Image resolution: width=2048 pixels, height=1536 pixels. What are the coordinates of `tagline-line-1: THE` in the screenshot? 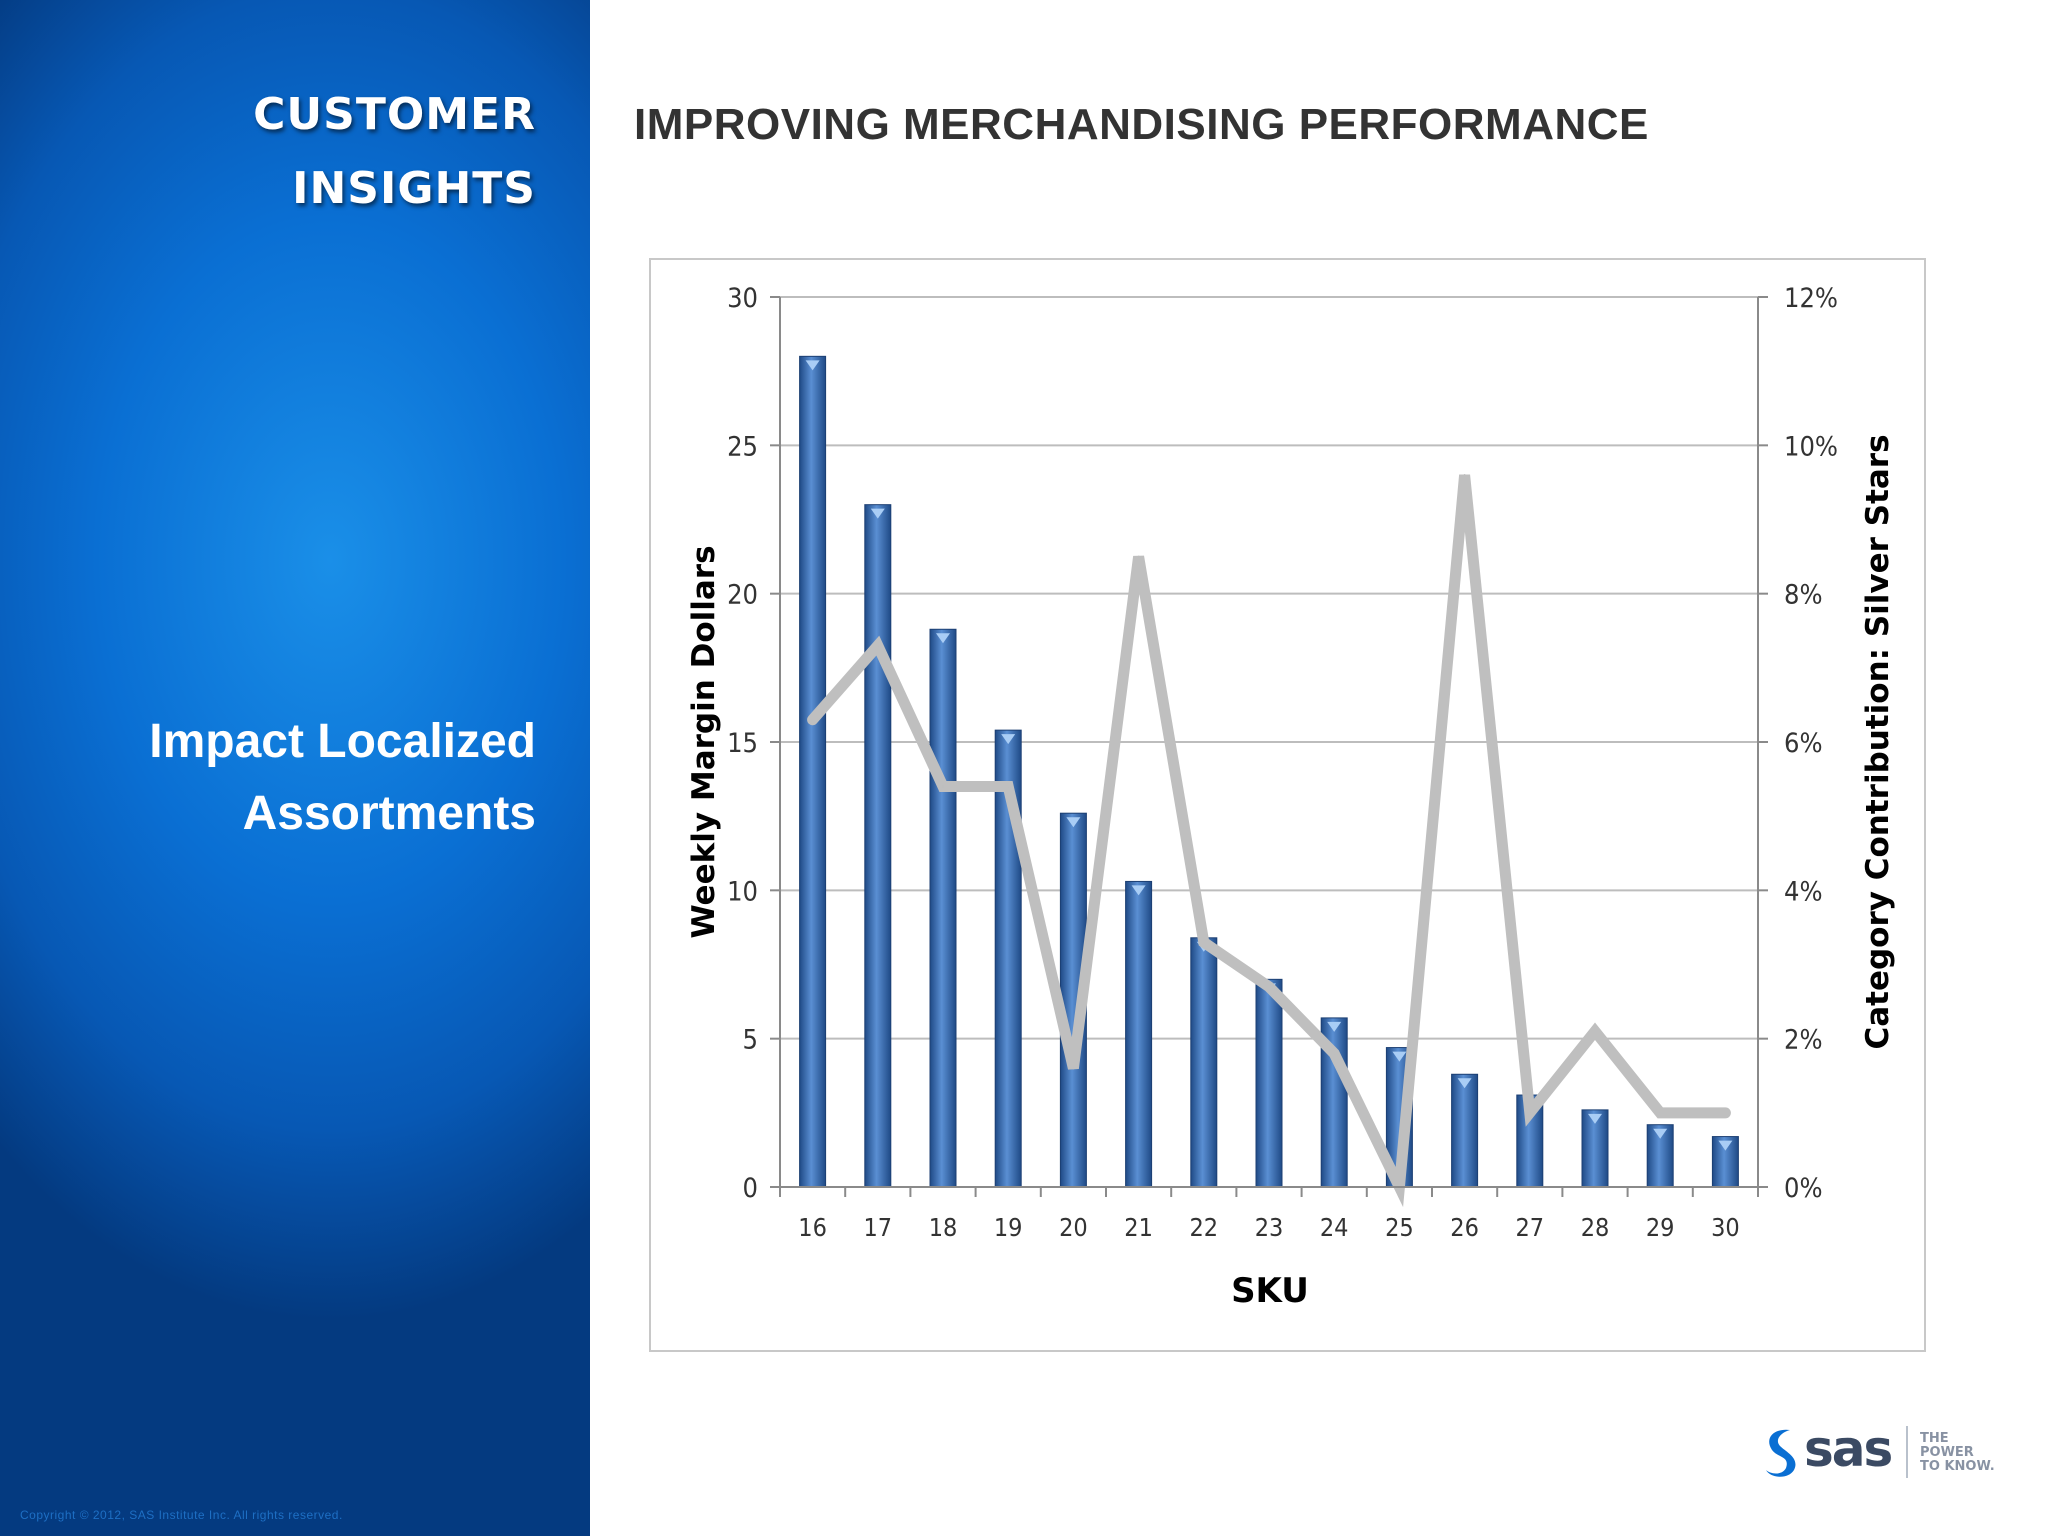 It's located at (1934, 1438).